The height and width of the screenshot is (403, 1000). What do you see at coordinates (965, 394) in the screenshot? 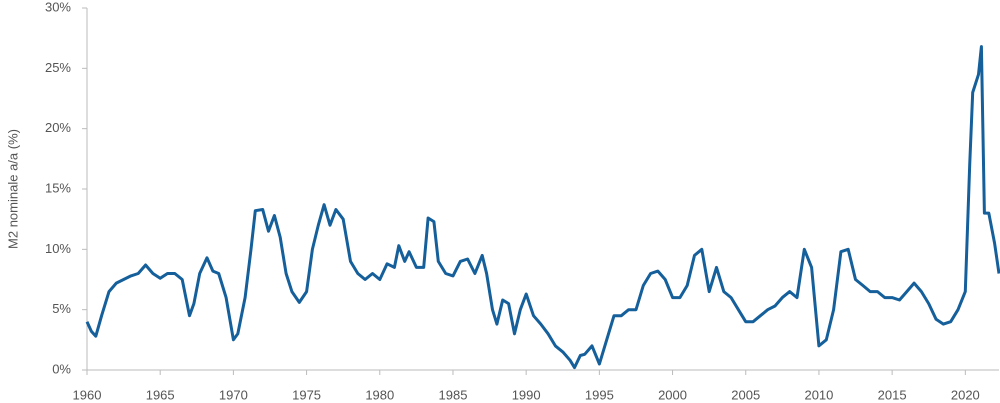
I see `x-tick-label: 2020` at bounding box center [965, 394].